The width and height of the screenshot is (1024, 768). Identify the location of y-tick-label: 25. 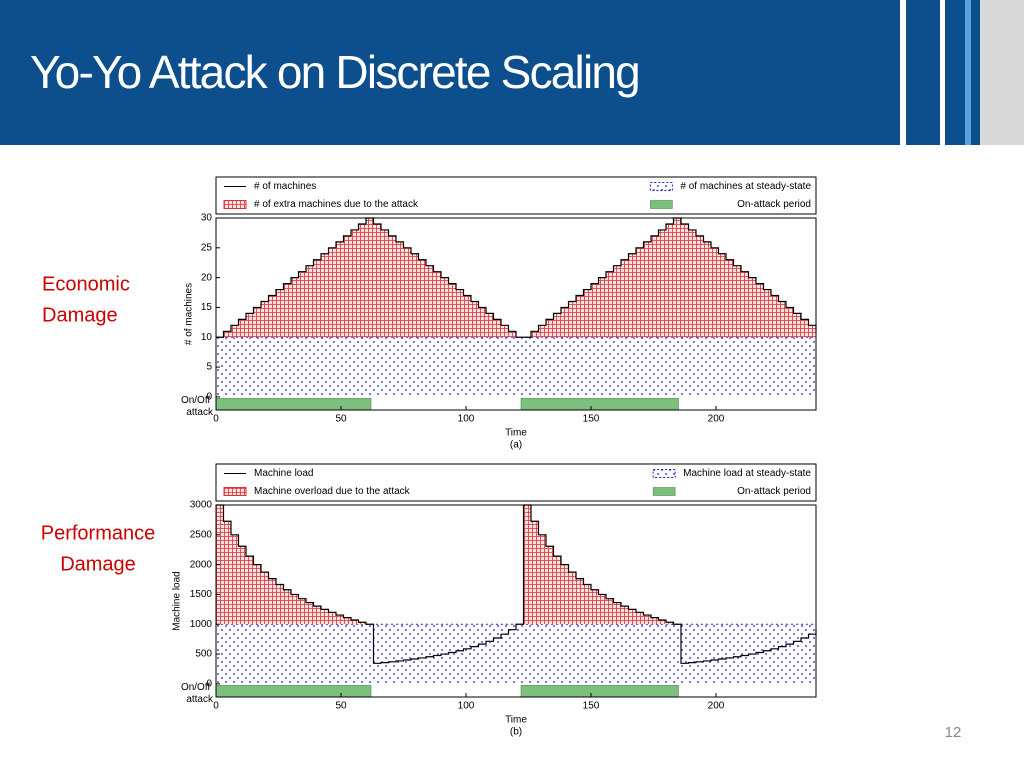
(207, 247).